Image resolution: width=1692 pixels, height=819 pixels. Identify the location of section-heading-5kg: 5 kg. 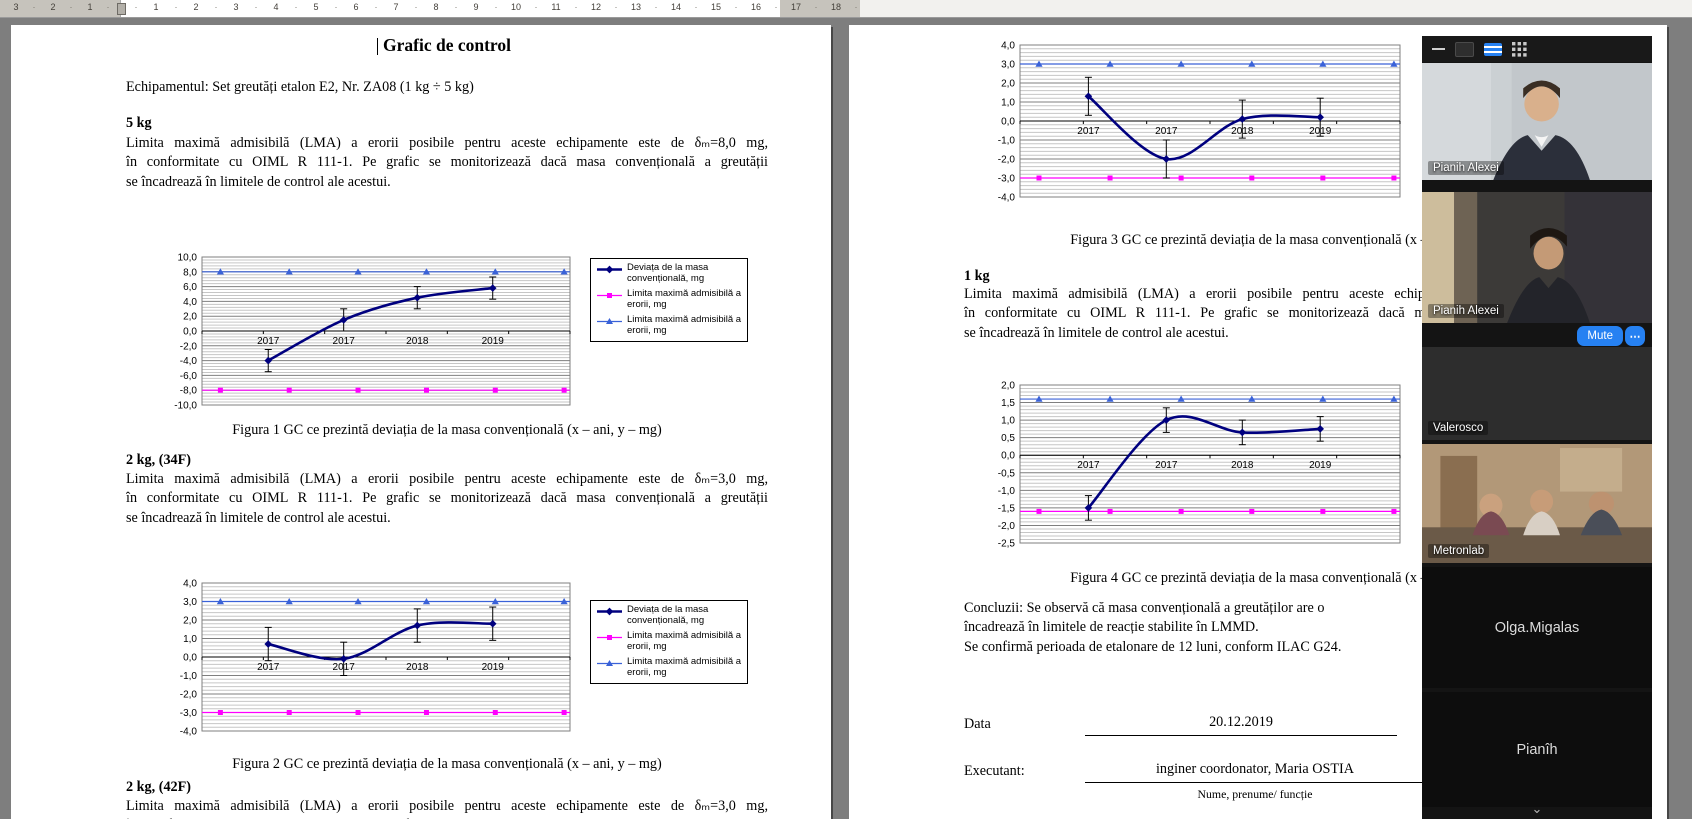
(139, 123).